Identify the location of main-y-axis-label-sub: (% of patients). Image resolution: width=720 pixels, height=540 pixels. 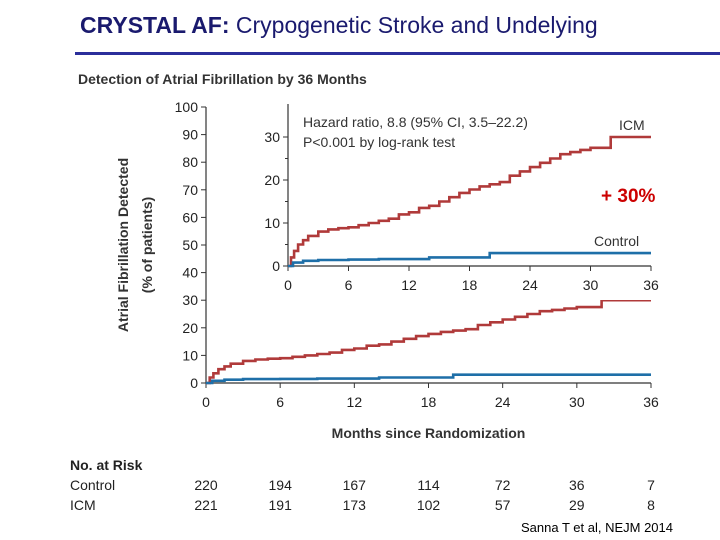
(147, 245).